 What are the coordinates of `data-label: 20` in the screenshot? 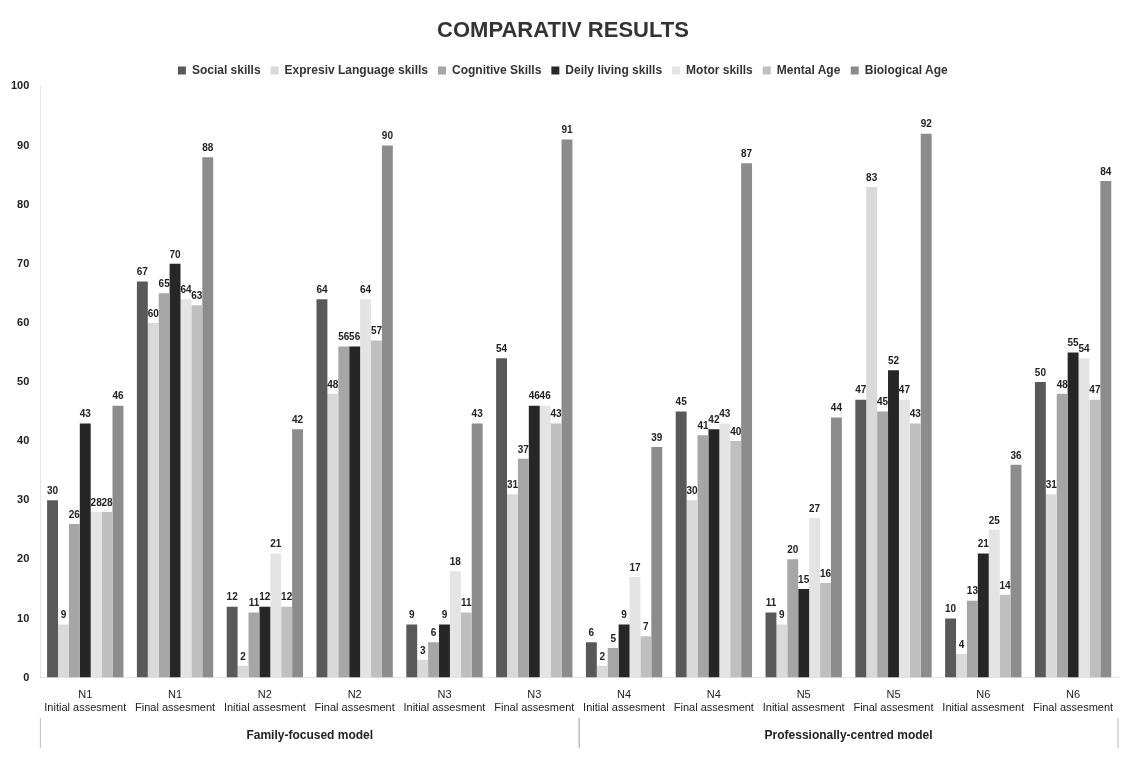 It's located at (793, 550).